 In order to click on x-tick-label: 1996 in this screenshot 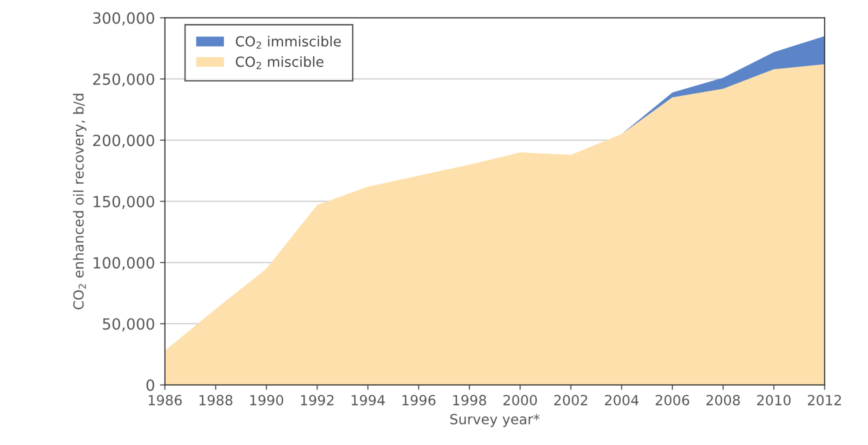, I will do `click(419, 400)`.